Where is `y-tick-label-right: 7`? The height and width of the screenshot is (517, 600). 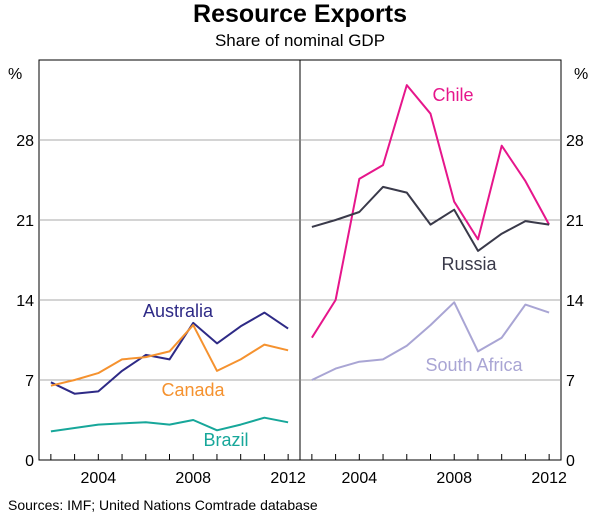
y-tick-label-right: 7 is located at coordinates (570, 381).